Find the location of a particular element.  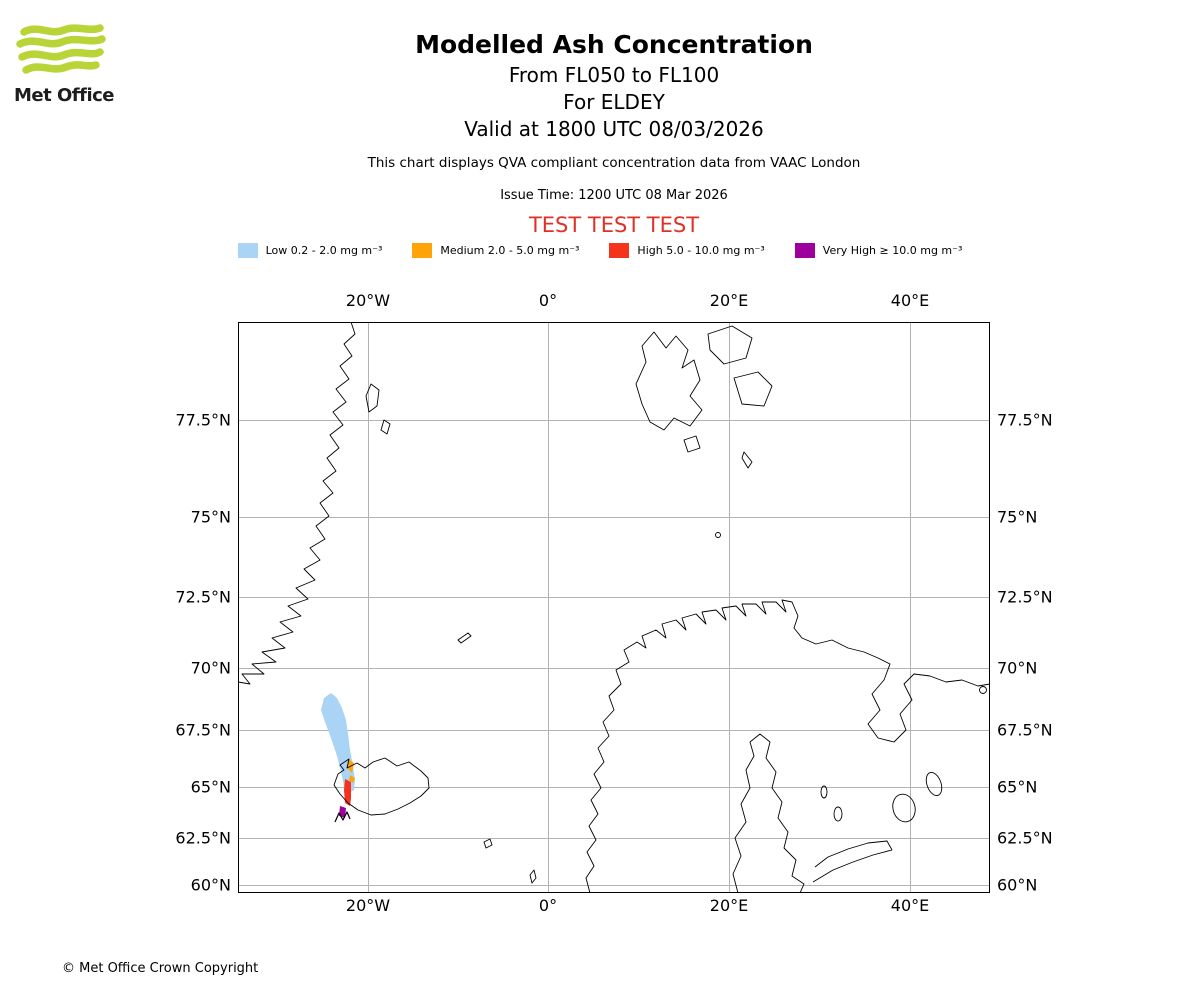

legend-label-low: Low 0.2 - 2.0 mg m⁻³ is located at coordinates (324, 250).